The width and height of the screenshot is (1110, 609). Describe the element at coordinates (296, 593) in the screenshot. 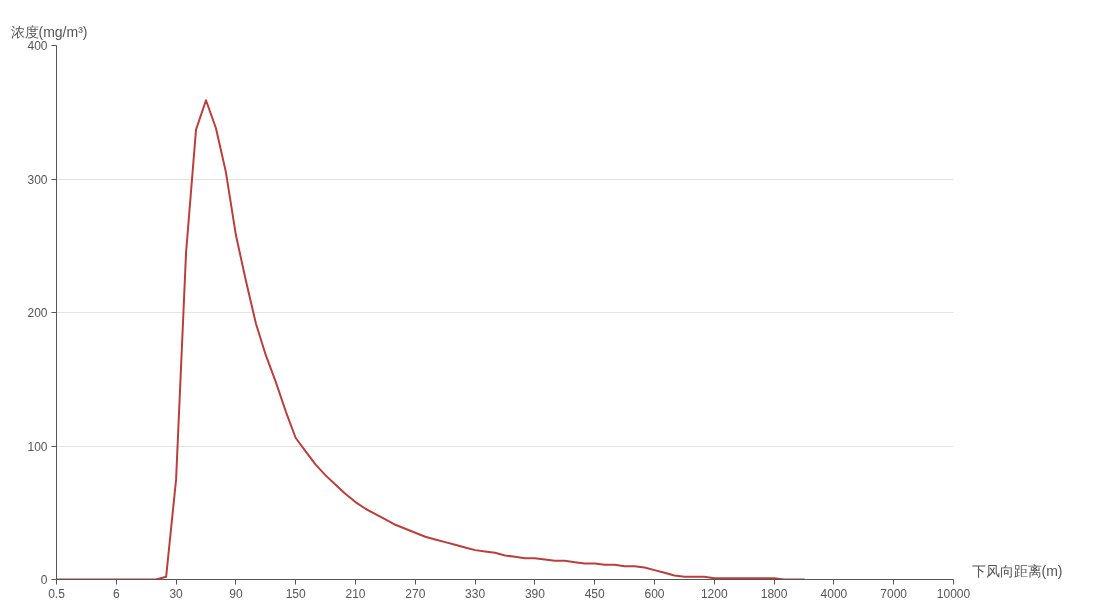

I see `x-tick-label: 150` at that location.